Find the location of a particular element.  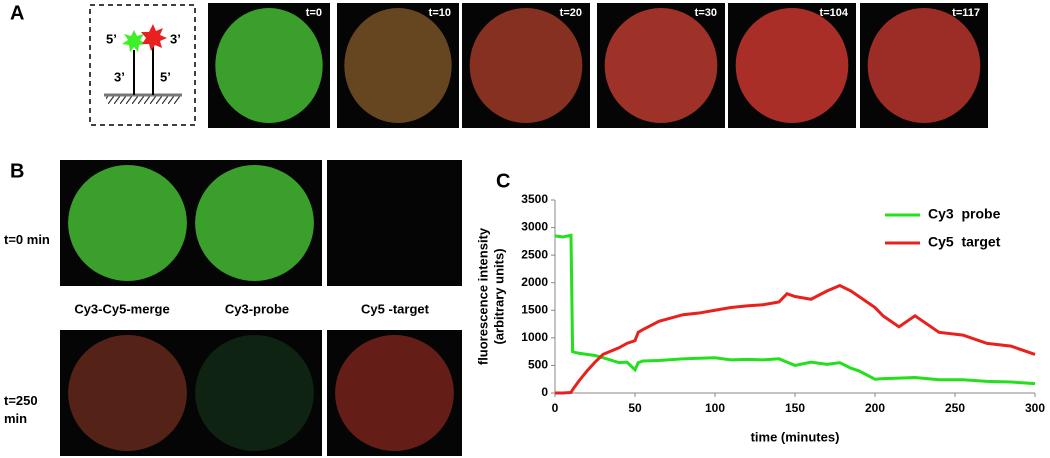

micrograph: t=10 is located at coordinates (398, 65).